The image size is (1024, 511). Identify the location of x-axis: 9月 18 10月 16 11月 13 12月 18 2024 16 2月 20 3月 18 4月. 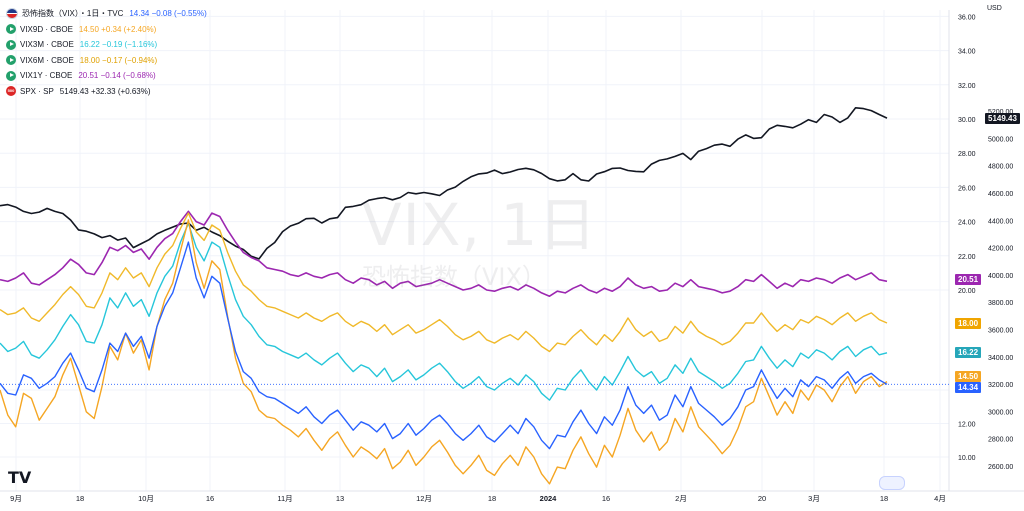
(478, 498).